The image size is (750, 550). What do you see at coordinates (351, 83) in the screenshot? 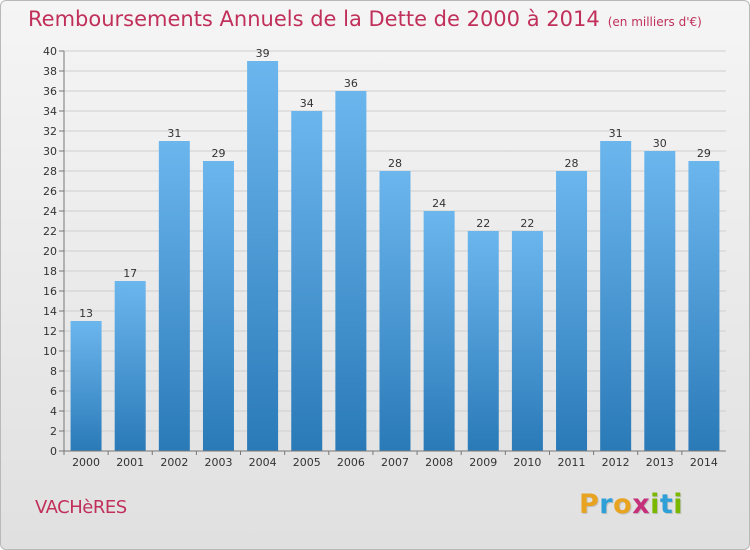
I see `data-label-2006: 36` at bounding box center [351, 83].